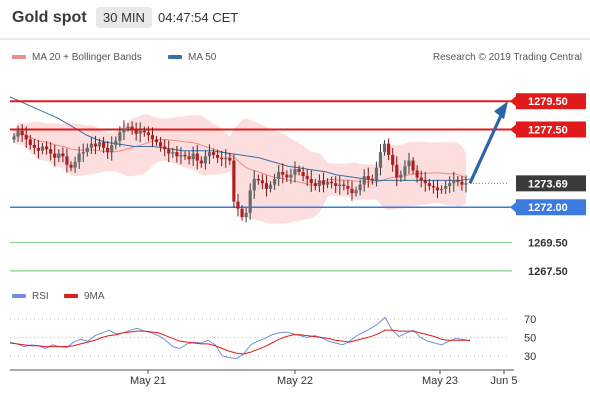  What do you see at coordinates (530, 339) in the screenshot?
I see `rsi-tick-label: 50` at bounding box center [530, 339].